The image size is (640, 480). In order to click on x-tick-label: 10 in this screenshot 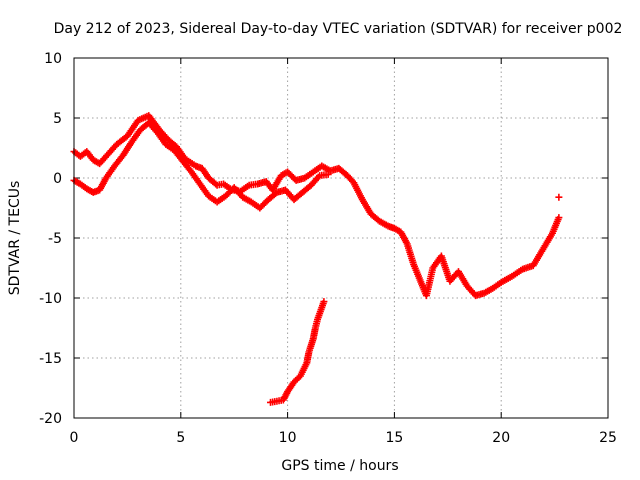, I will do `click(288, 438)`.